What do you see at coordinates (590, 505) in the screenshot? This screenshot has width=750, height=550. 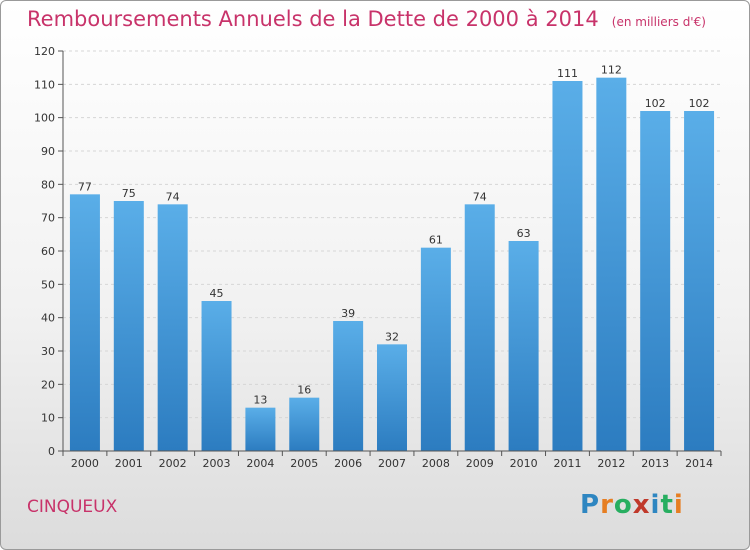 I see `logo-letter: P` at bounding box center [590, 505].